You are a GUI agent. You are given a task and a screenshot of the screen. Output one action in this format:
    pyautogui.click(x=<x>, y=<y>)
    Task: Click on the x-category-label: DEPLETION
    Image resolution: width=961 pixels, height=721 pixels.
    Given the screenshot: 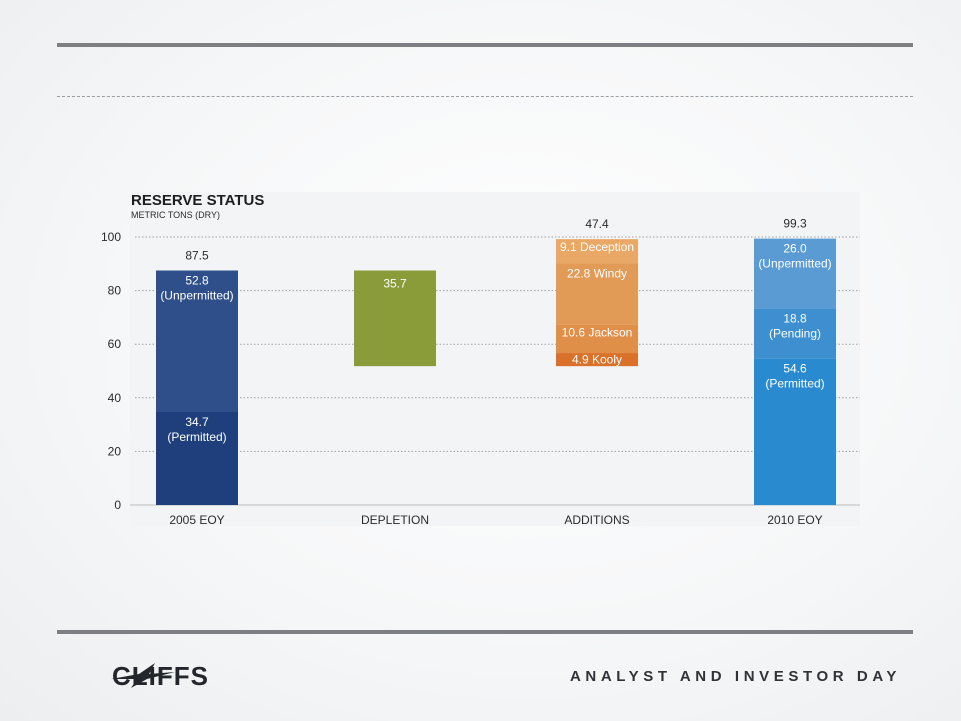 What is the action you would take?
    pyautogui.click(x=395, y=520)
    